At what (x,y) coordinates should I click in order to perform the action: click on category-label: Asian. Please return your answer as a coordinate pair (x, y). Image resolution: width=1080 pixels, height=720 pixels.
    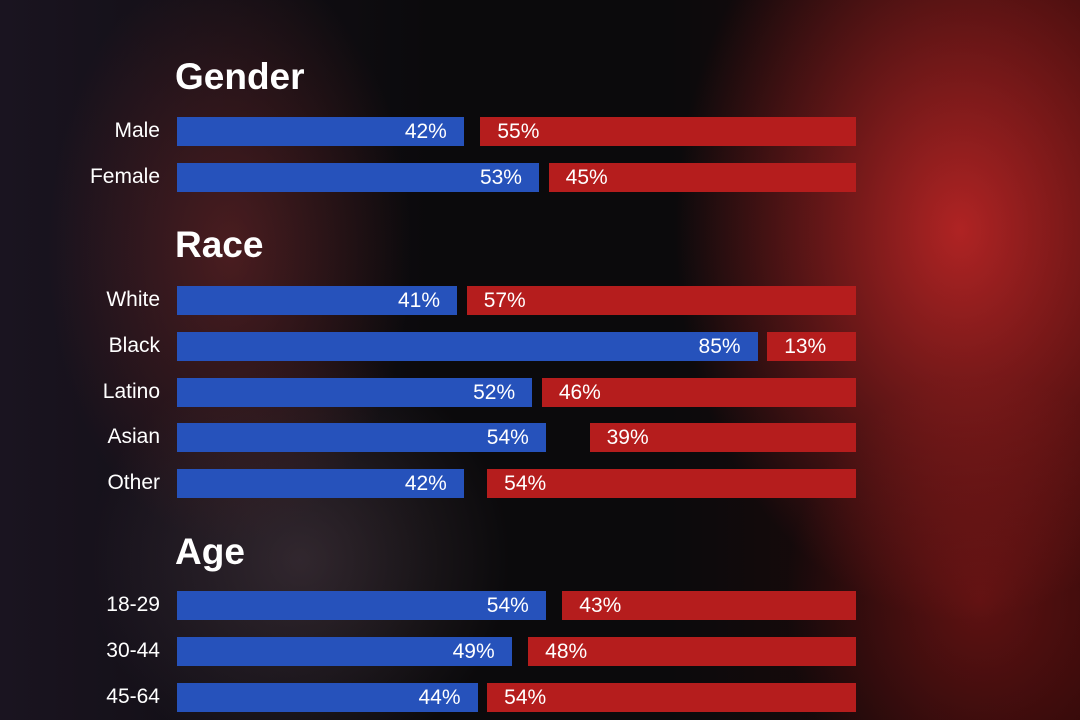
    Looking at the image, I should click on (133, 437).